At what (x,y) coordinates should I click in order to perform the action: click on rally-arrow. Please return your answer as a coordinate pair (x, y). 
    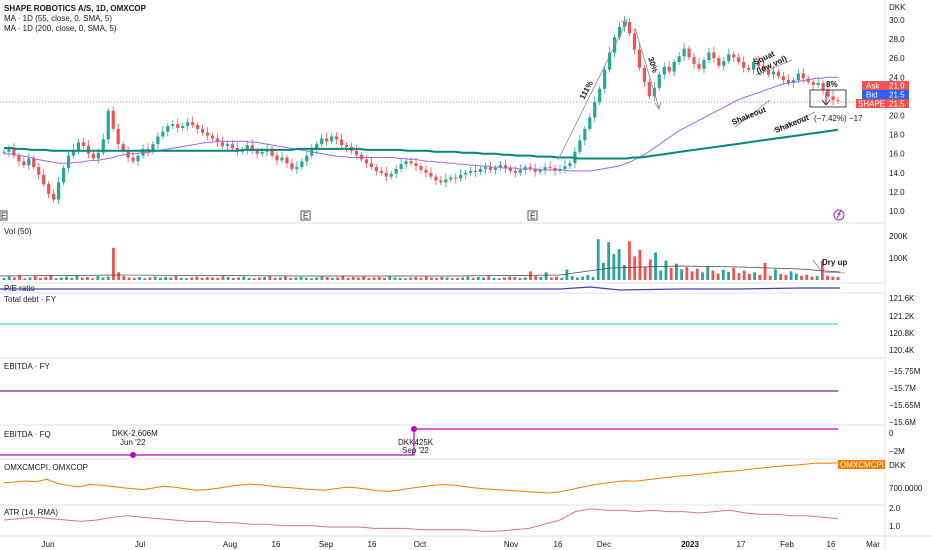
    Looking at the image, I should click on (592, 90).